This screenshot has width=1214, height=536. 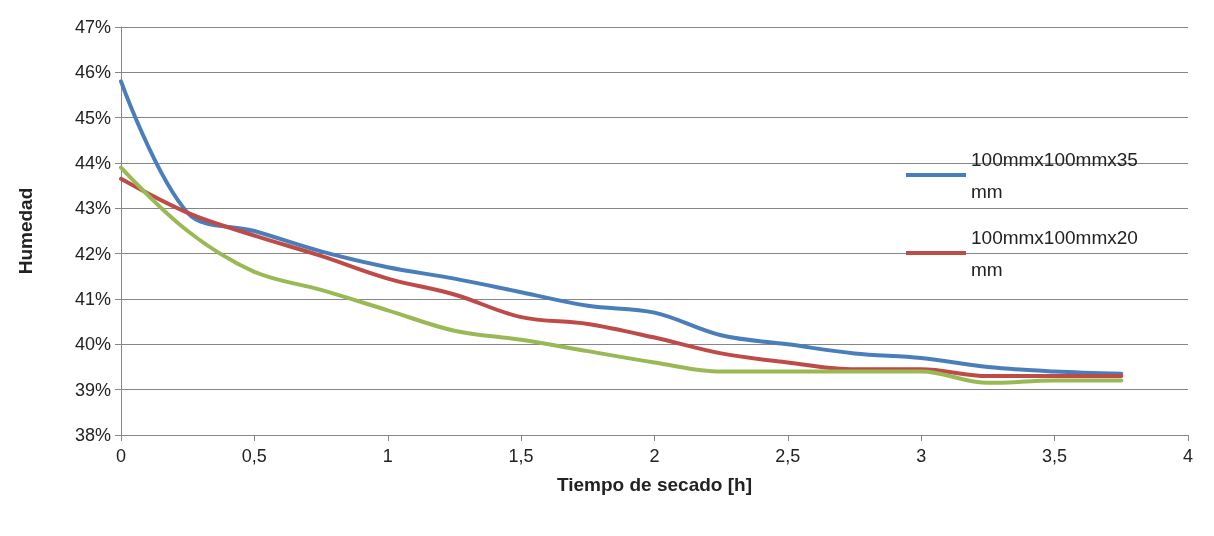 What do you see at coordinates (254, 456) in the screenshot?
I see `x-tick-label: 0,5` at bounding box center [254, 456].